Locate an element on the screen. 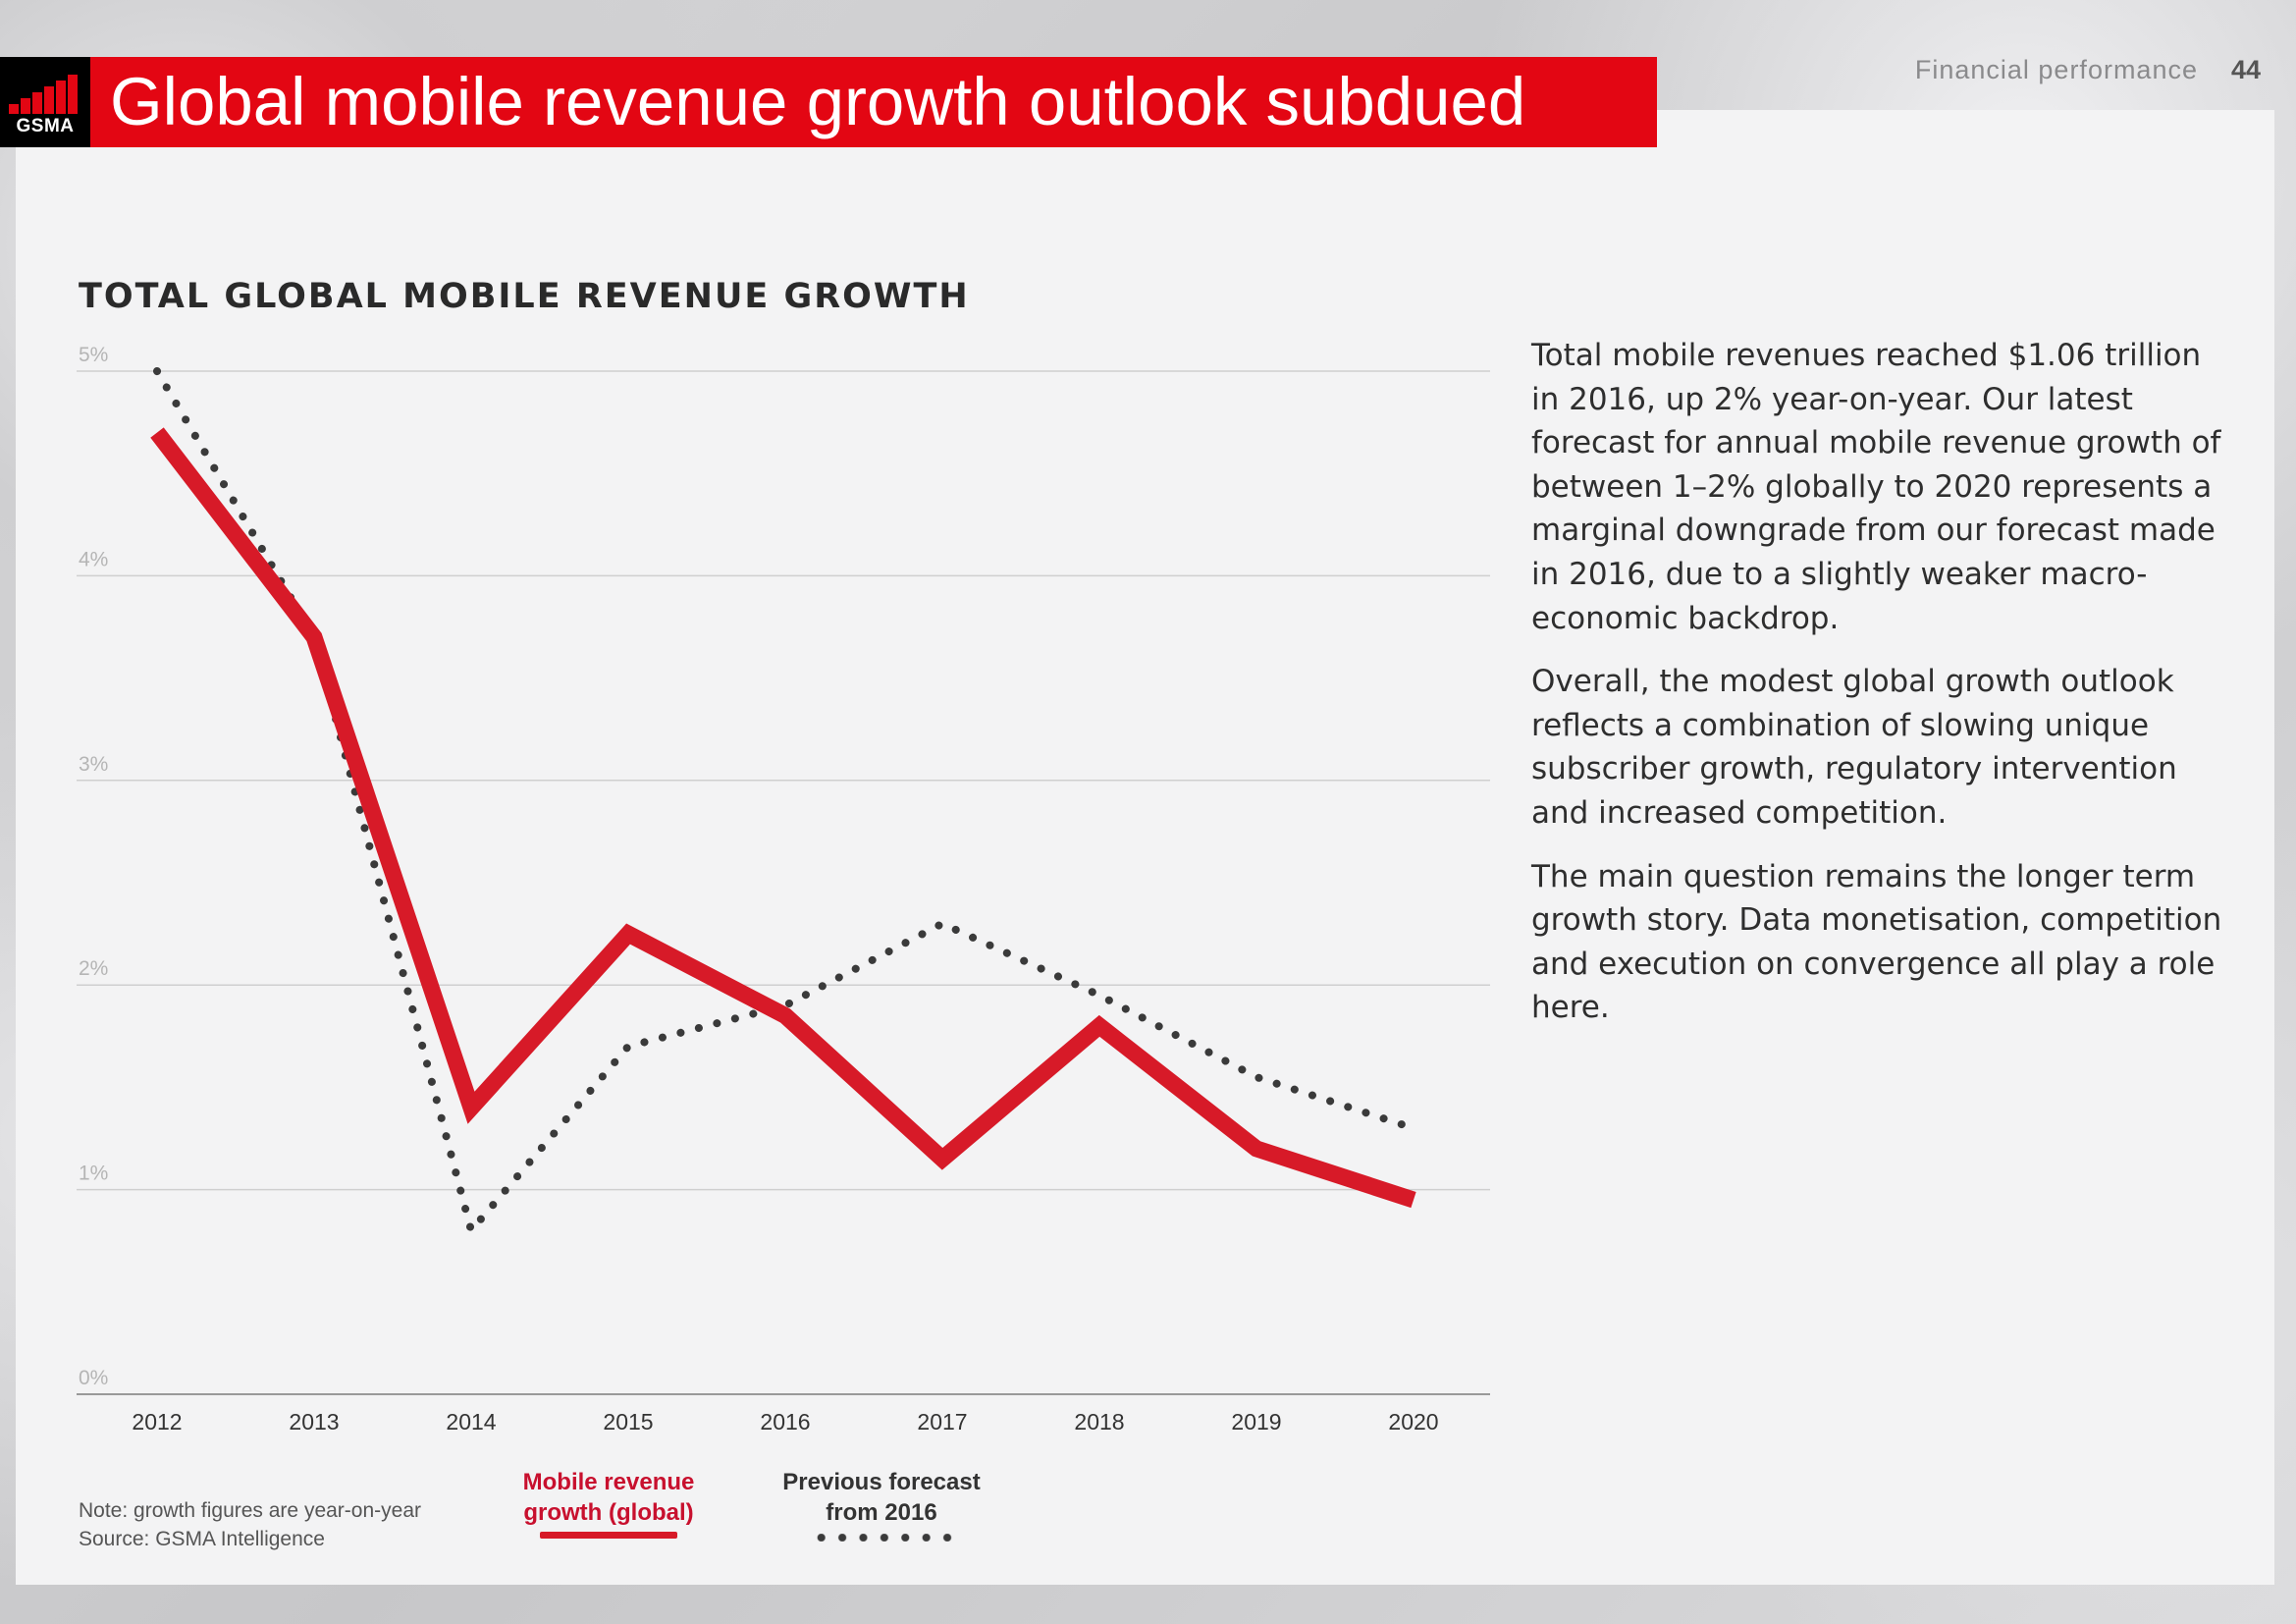 This screenshot has width=2296, height=1624. x-tick-label: 2020 is located at coordinates (1413, 1422).